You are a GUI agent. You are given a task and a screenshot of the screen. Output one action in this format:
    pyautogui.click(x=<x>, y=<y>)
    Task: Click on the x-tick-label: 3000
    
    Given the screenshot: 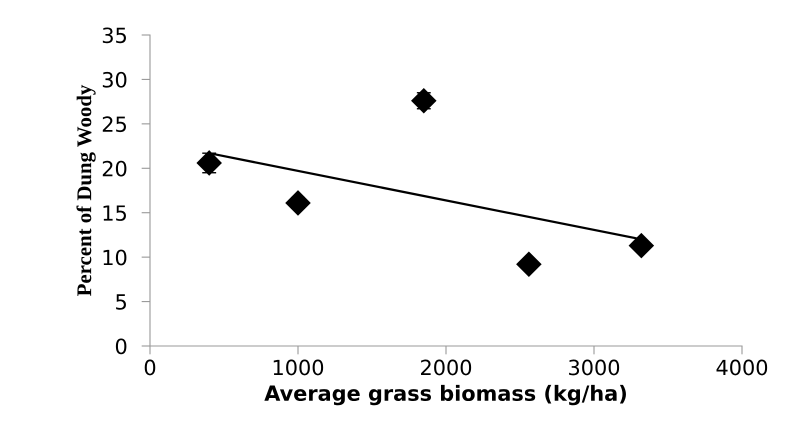 What is the action you would take?
    pyautogui.click(x=594, y=368)
    